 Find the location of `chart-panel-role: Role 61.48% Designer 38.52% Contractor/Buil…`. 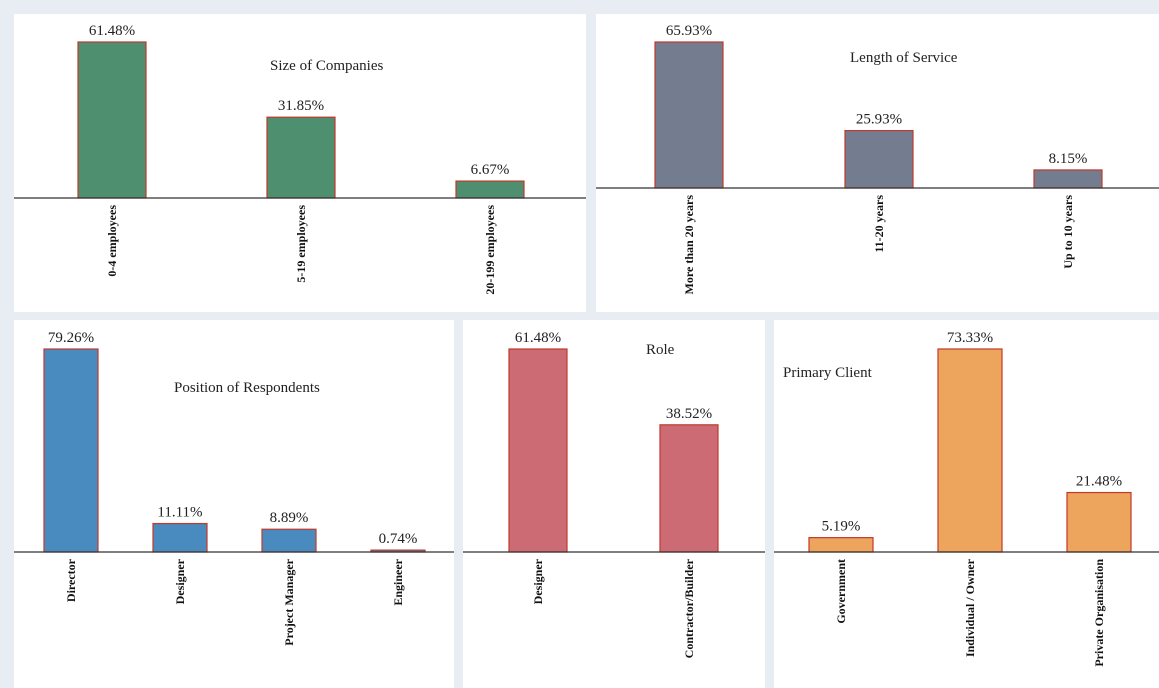

chart-panel-role: Role 61.48% Designer 38.52% Contractor/Buil… is located at coordinates (614, 504).